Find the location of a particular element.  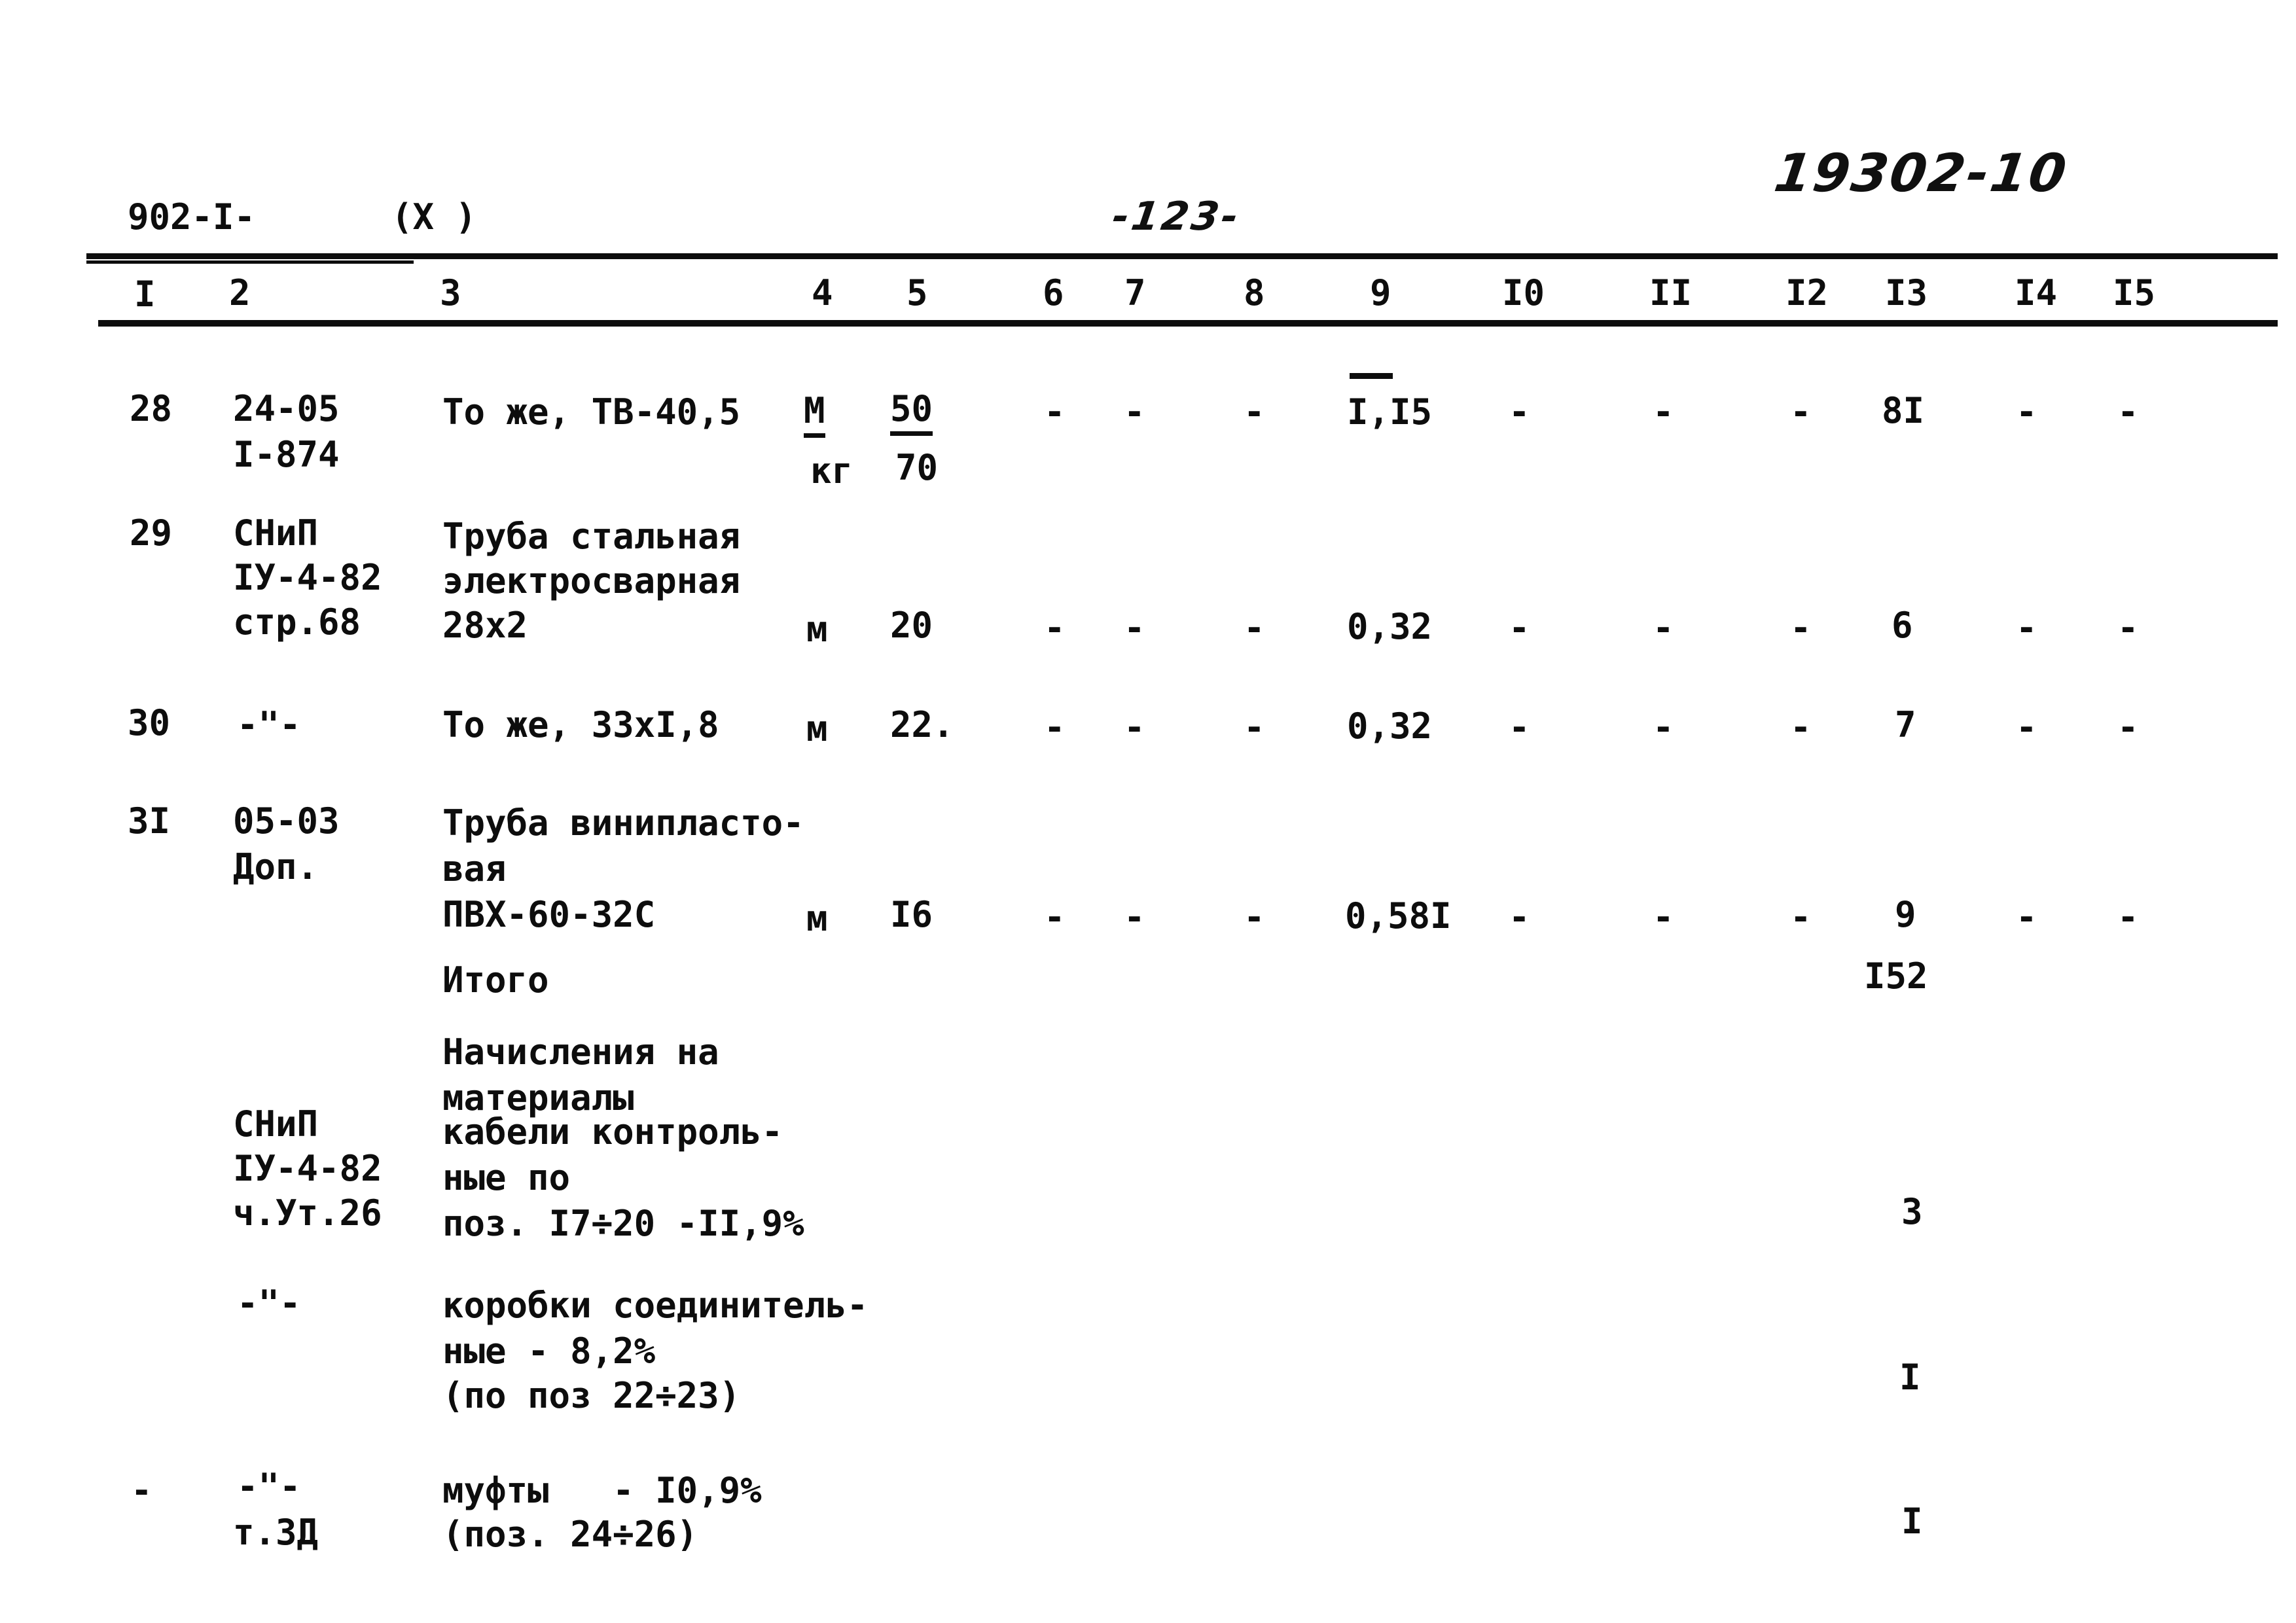

total-value: I52 is located at coordinates (1896, 976).